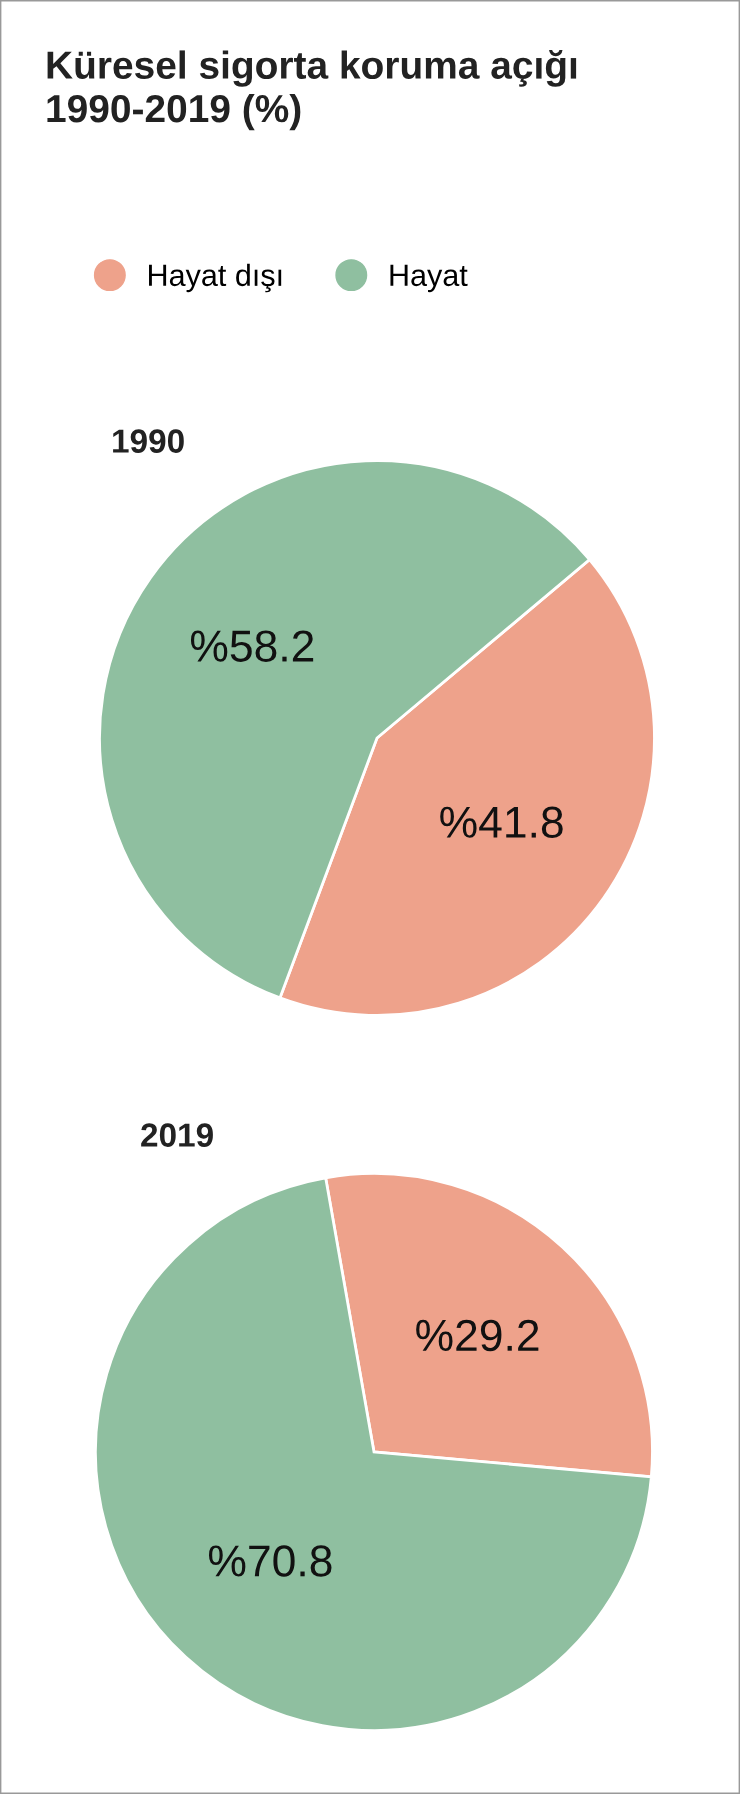 The height and width of the screenshot is (1794, 740). Describe the element at coordinates (429, 278) in the screenshot. I see `legend-label: Hayat` at that location.